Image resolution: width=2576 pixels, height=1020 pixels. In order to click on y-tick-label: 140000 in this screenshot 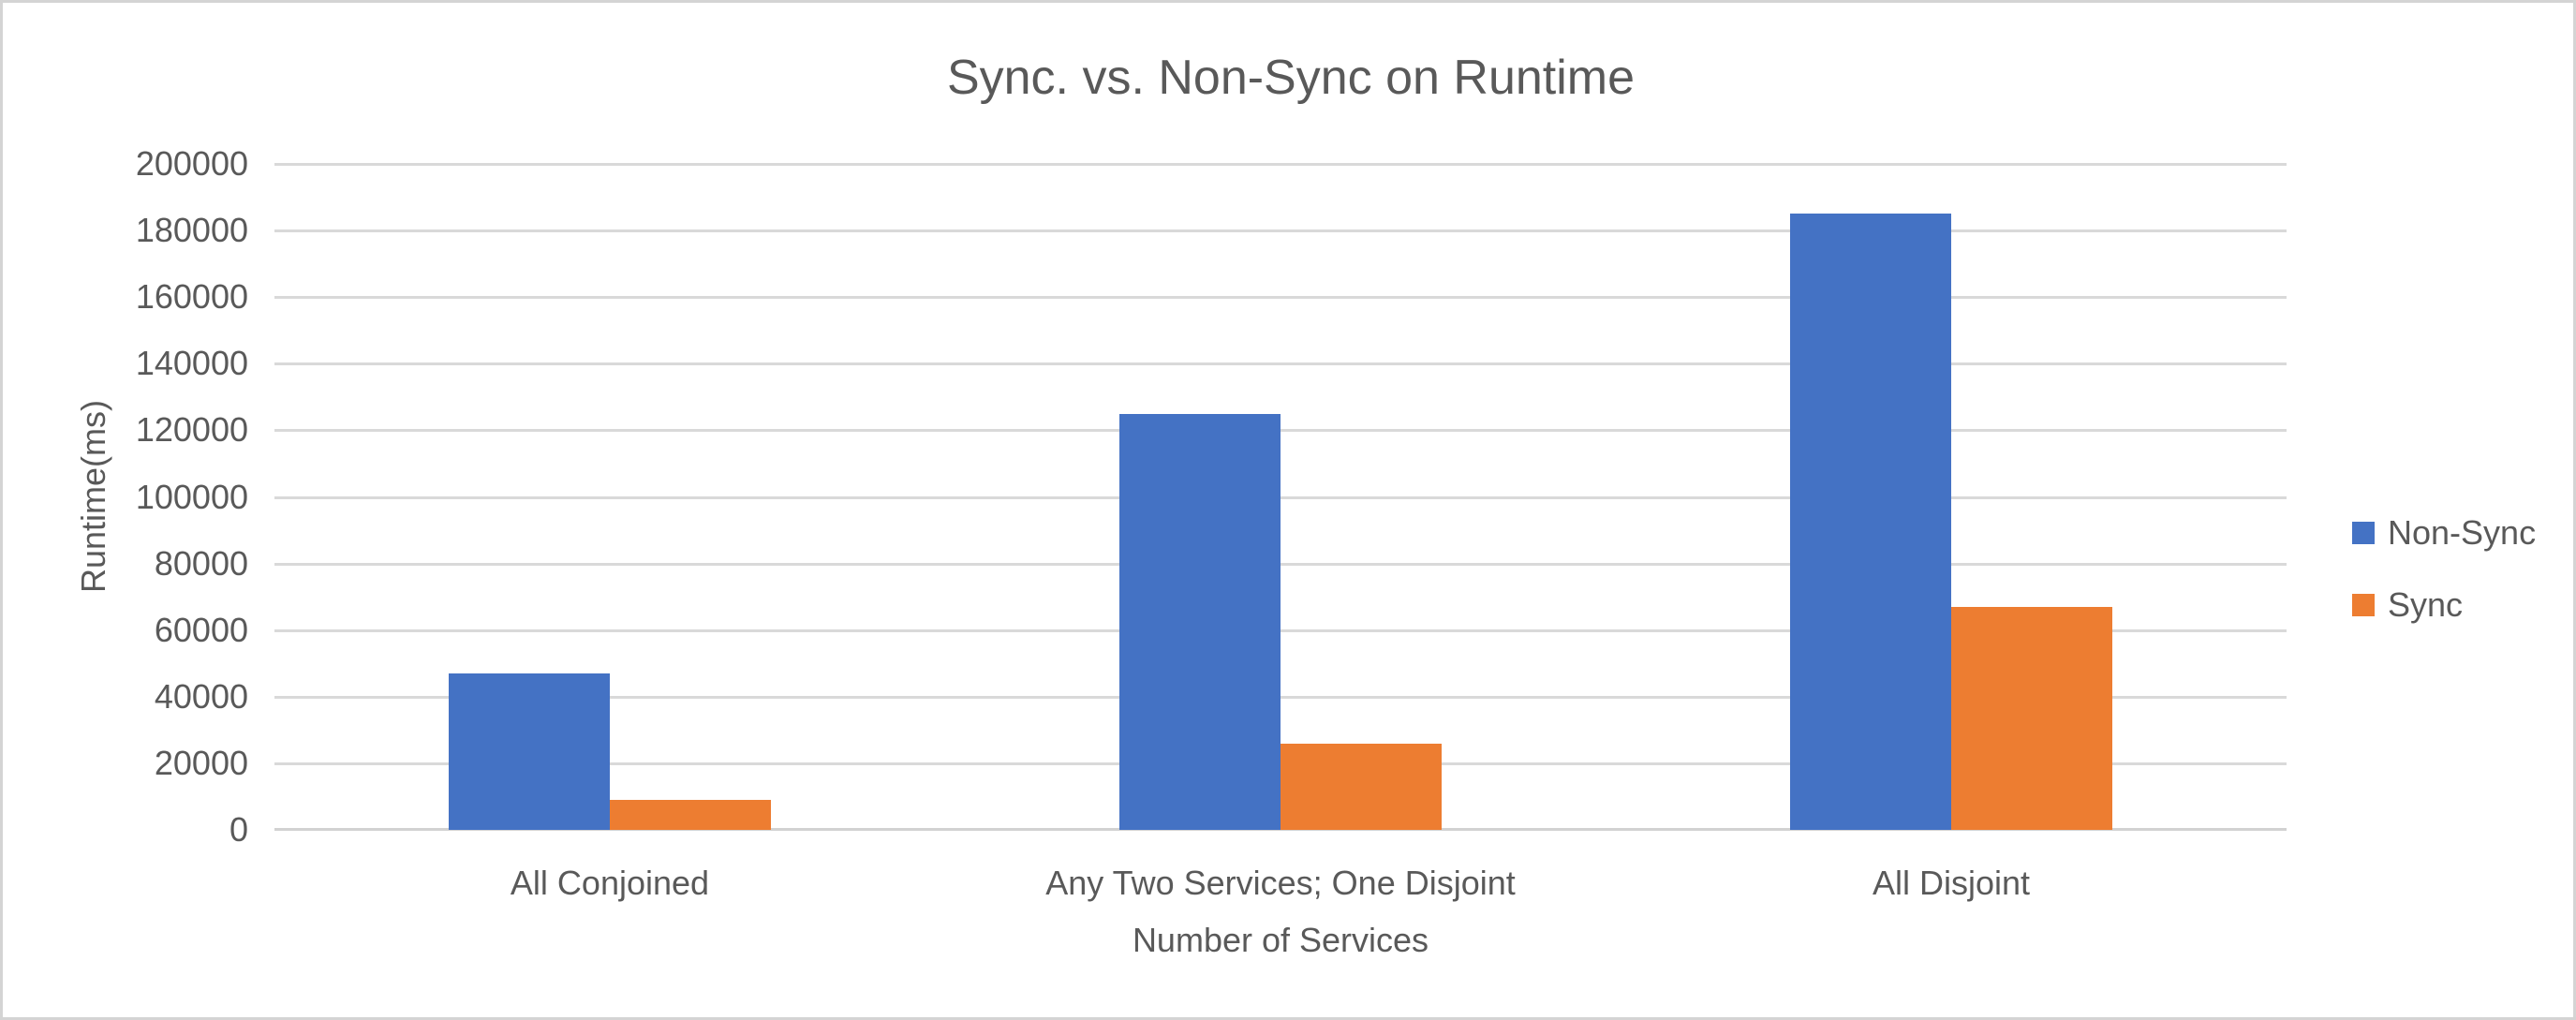, I will do `click(192, 363)`.